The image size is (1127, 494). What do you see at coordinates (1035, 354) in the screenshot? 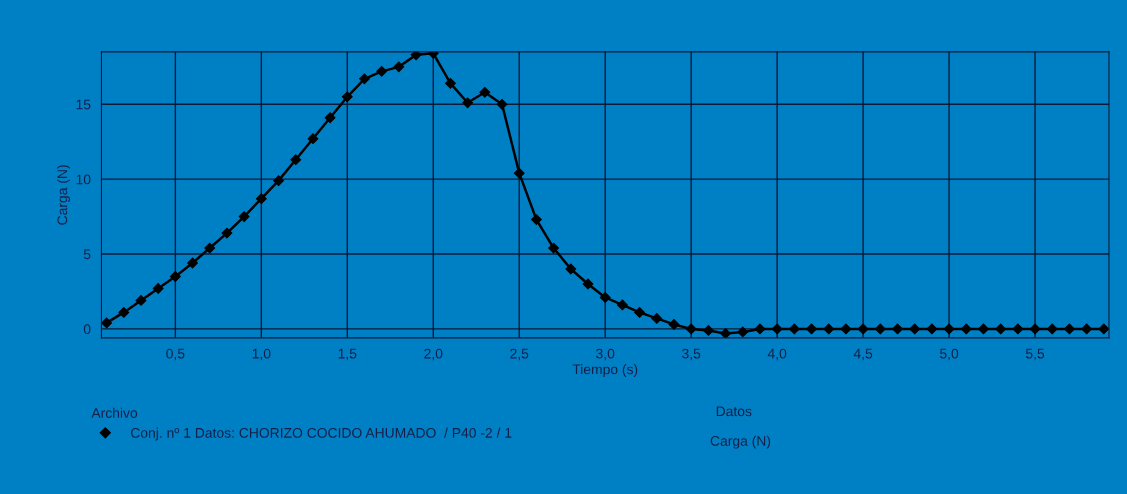
I see `x-tick-label: 5,5` at bounding box center [1035, 354].